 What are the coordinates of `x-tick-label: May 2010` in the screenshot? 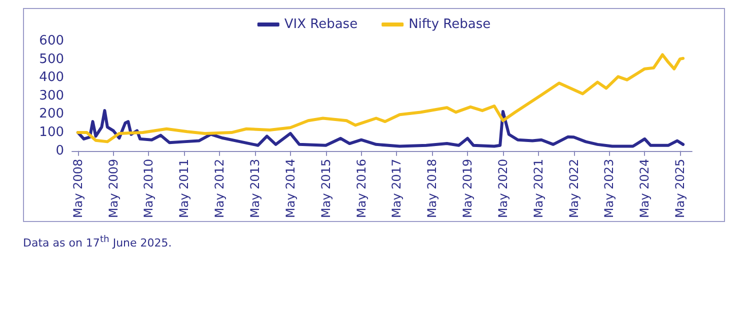 It's located at (149, 188).